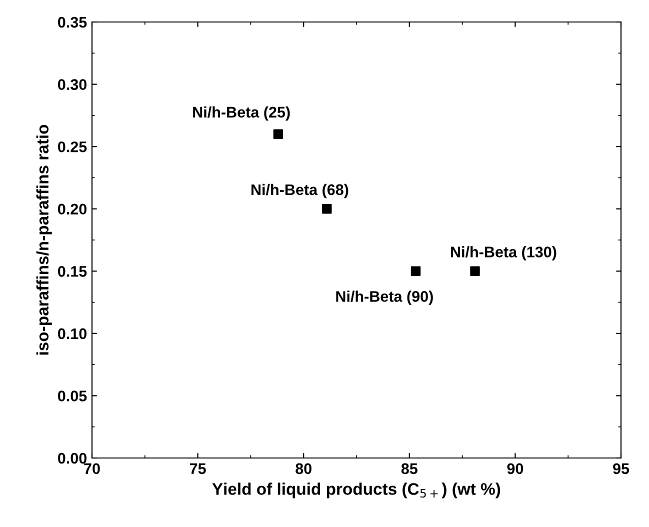 Image resolution: width=649 pixels, height=527 pixels. Describe the element at coordinates (72, 146) in the screenshot. I see `y-tick-label: 0.25` at that location.